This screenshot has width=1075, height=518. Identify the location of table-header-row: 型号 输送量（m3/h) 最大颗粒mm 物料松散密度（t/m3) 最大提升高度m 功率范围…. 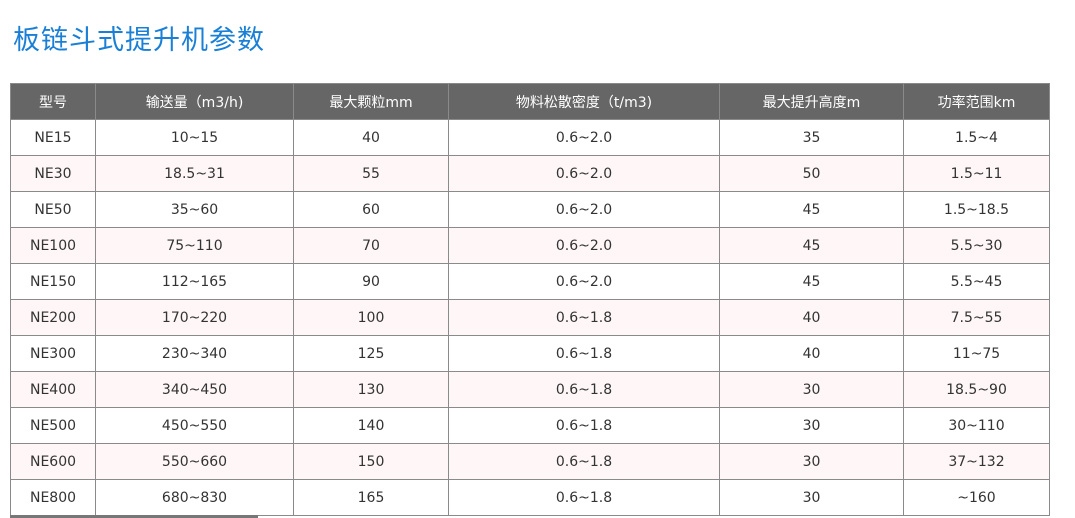
(530, 101).